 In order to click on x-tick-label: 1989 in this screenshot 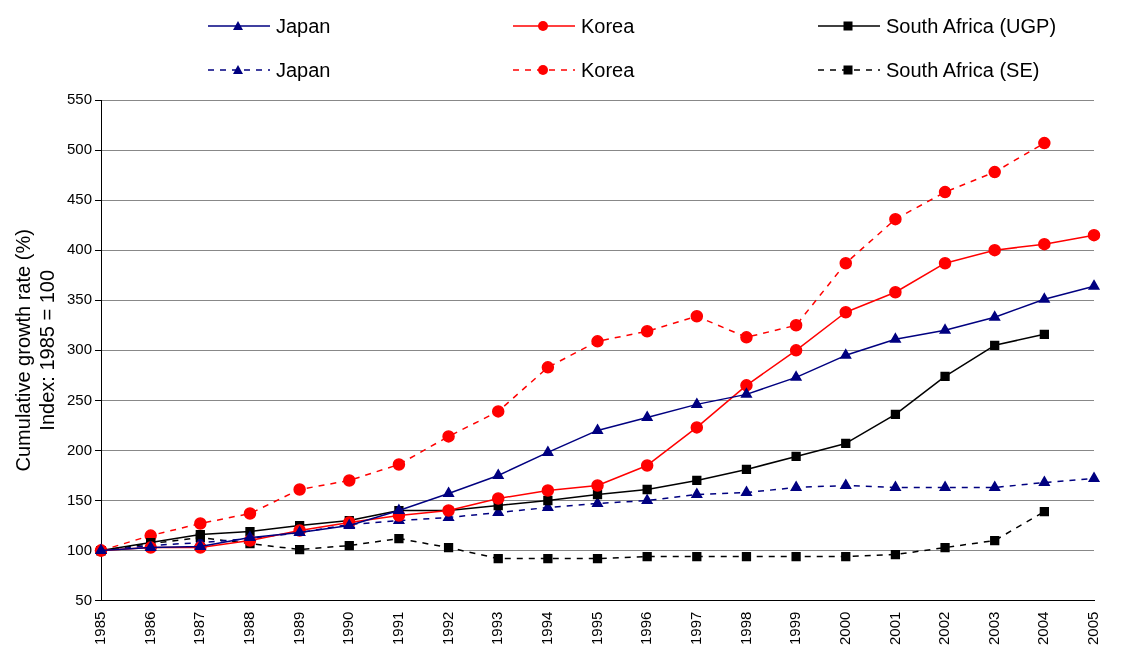, I will do `click(298, 628)`.